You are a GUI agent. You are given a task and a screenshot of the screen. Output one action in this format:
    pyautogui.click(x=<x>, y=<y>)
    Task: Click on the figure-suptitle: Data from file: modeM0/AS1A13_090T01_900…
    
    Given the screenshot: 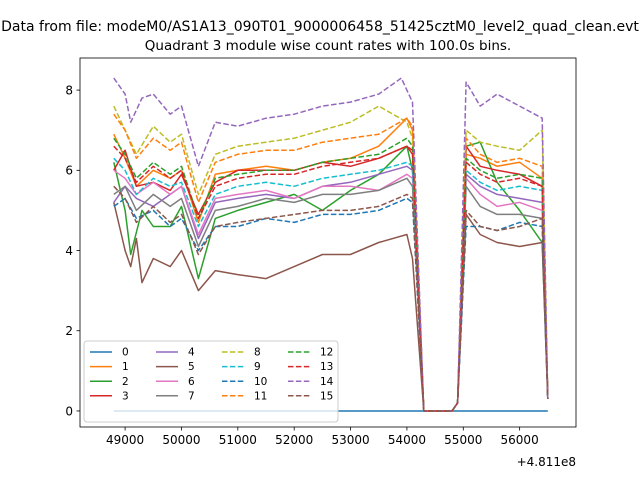 What is the action you would take?
    pyautogui.click(x=320, y=27)
    